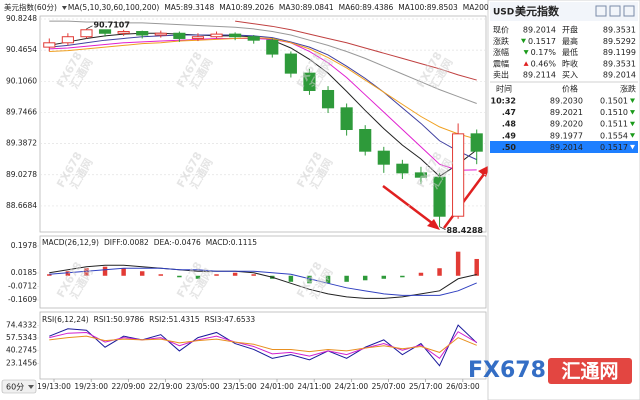  What do you see at coordinates (509, 135) in the screenshot?
I see `trade-time: .49` at bounding box center [509, 135].